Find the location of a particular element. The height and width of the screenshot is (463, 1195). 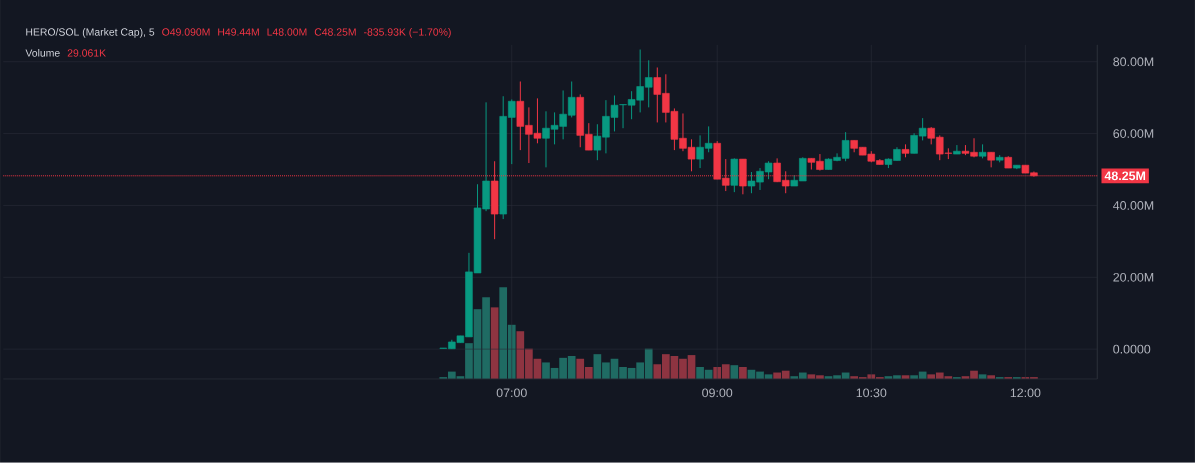

text: C48.25M is located at coordinates (335, 32).